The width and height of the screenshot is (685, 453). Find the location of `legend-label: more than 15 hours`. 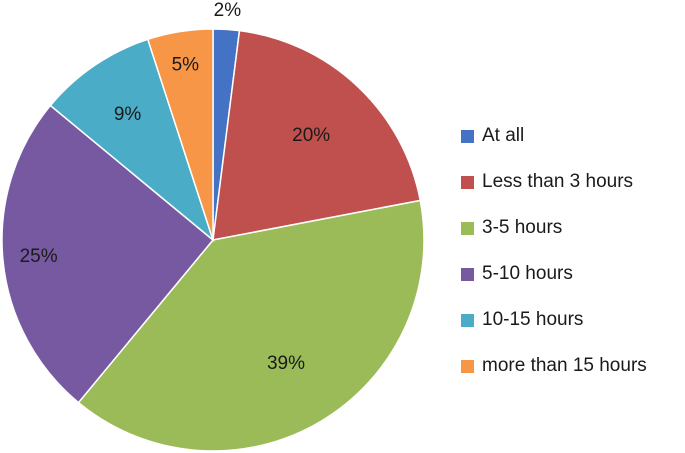

legend-label: more than 15 hours is located at coordinates (564, 365).